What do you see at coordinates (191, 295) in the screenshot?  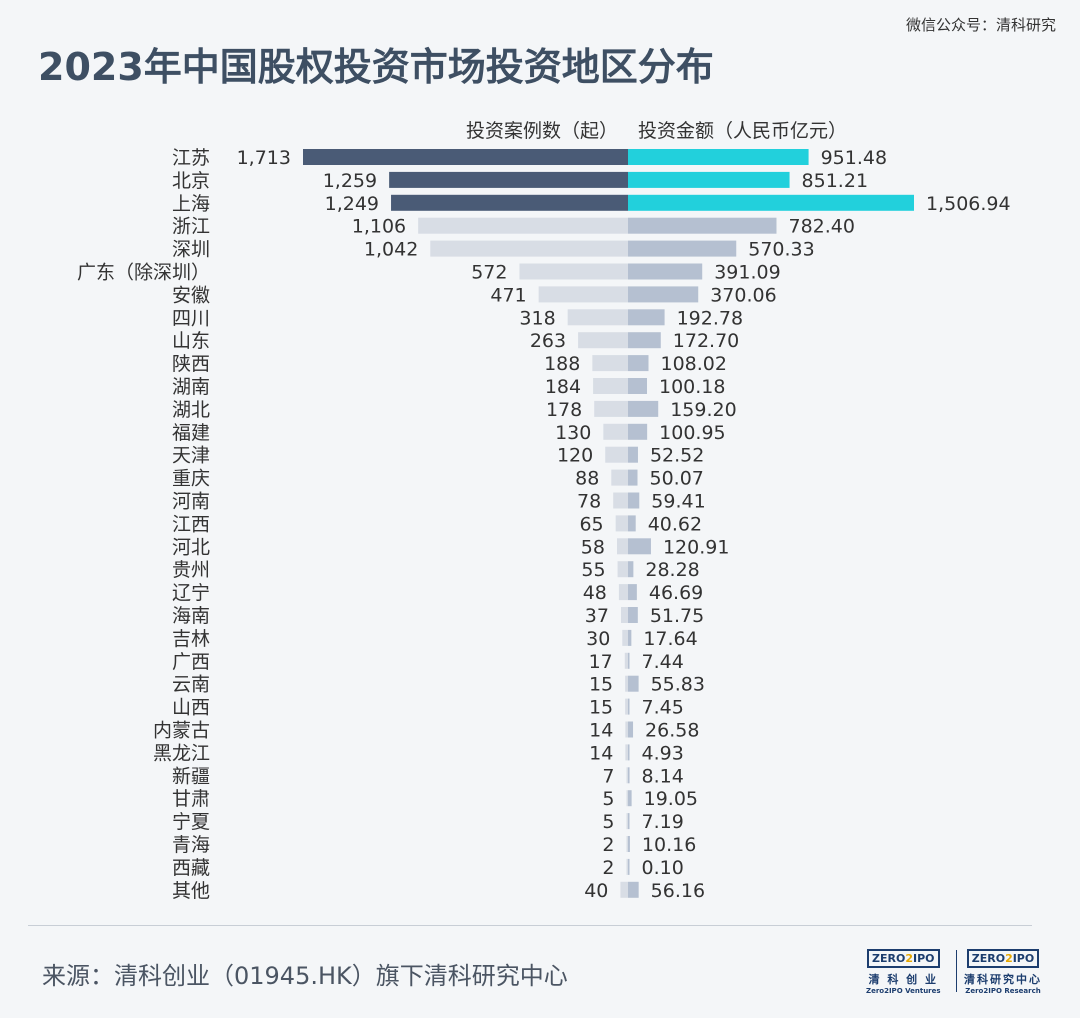 I see `region-label: 安徽` at bounding box center [191, 295].